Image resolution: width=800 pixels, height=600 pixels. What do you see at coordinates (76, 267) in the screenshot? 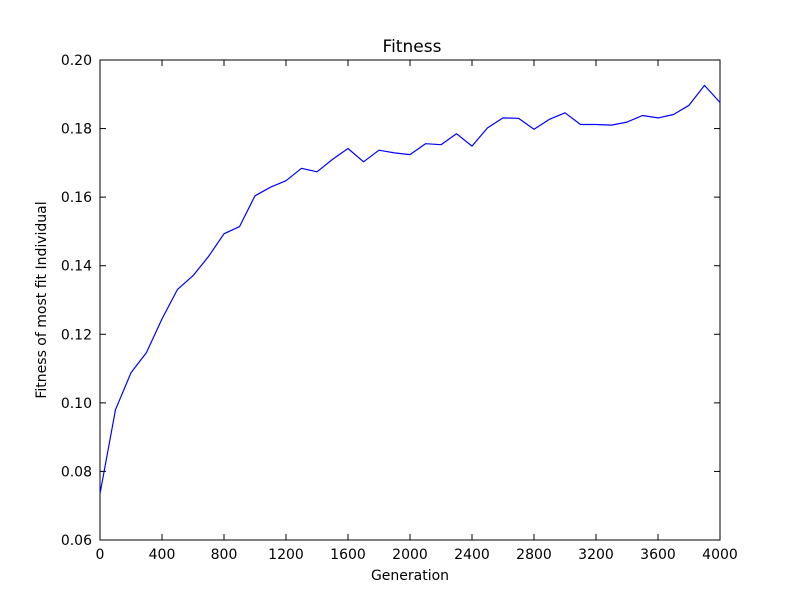
I see `y-tick-label: 0.14` at bounding box center [76, 267].